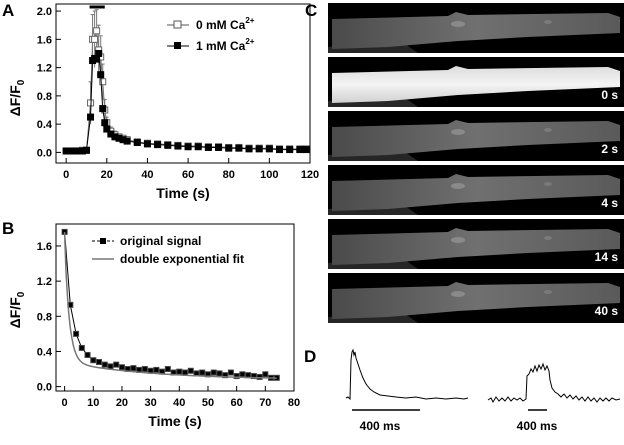  What do you see at coordinates (177, 45) in the screenshot?
I see `legend-marker-filled-square` at bounding box center [177, 45].